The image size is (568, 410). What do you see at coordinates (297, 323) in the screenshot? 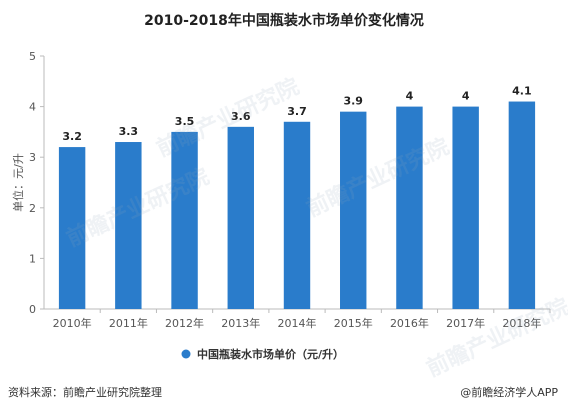
I see `x-tick-label-4: 2014年` at bounding box center [297, 323].